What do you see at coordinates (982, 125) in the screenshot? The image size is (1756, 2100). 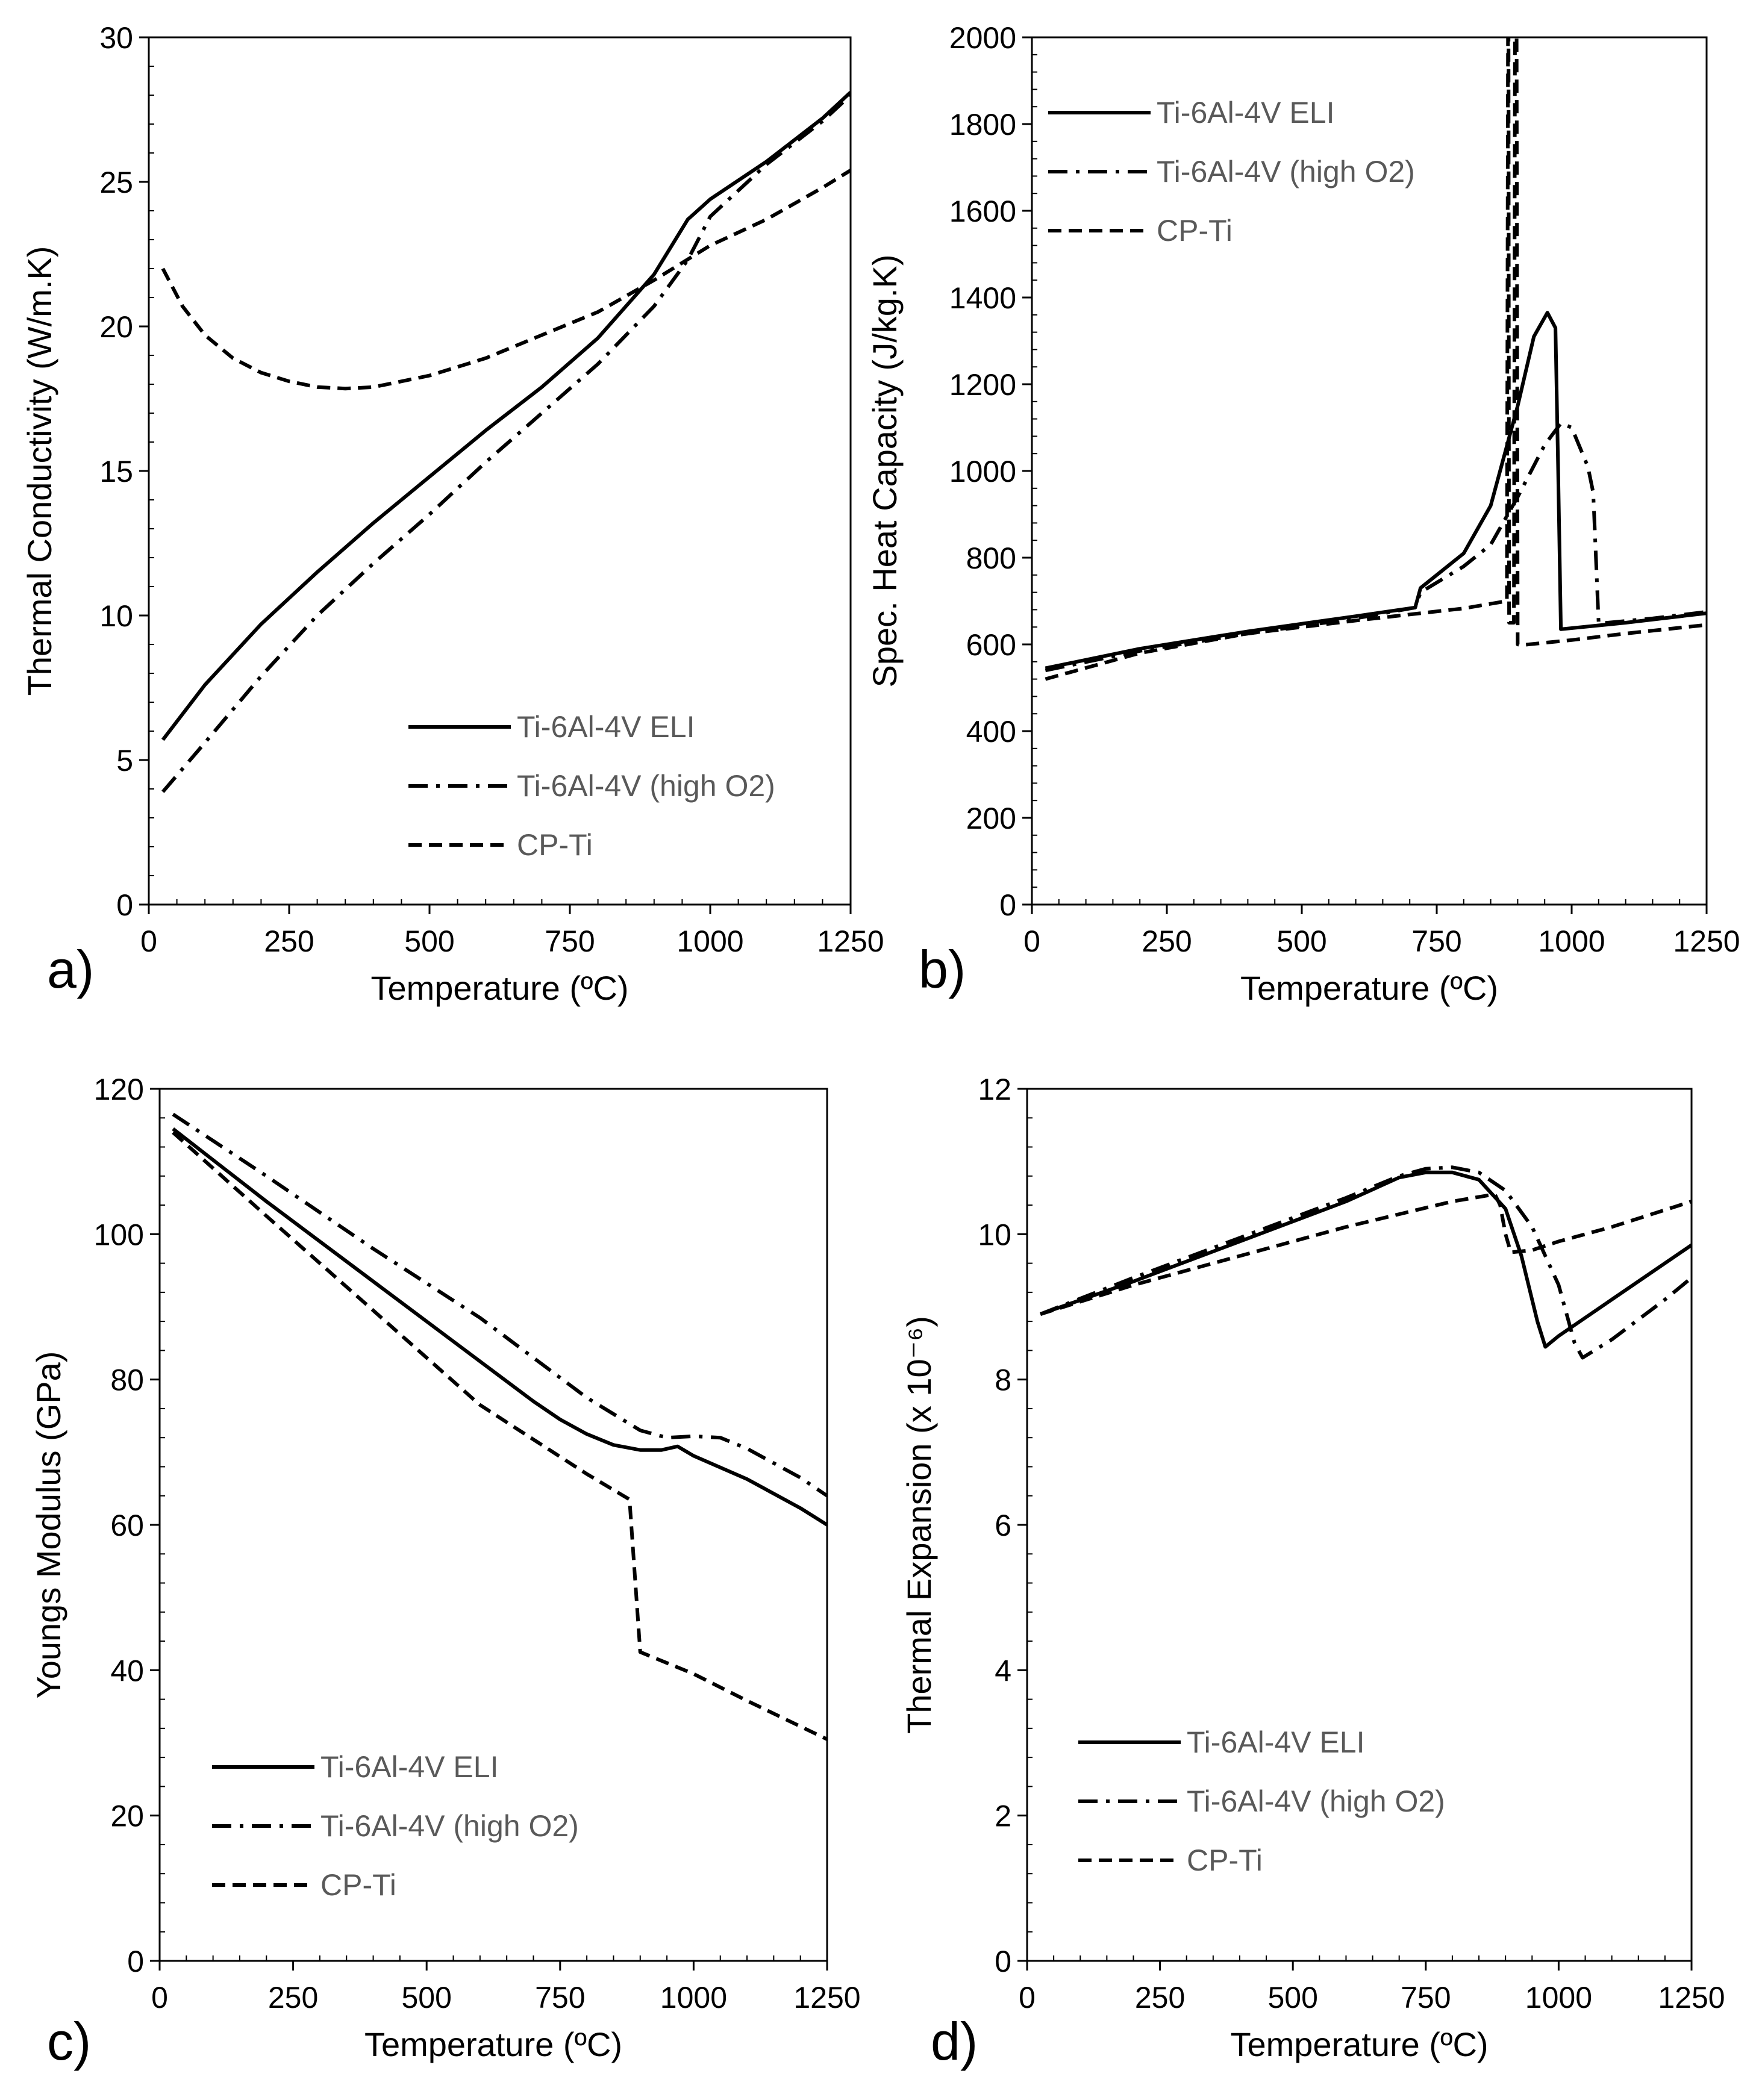 I see `y-tick-label: 1800` at bounding box center [982, 125].